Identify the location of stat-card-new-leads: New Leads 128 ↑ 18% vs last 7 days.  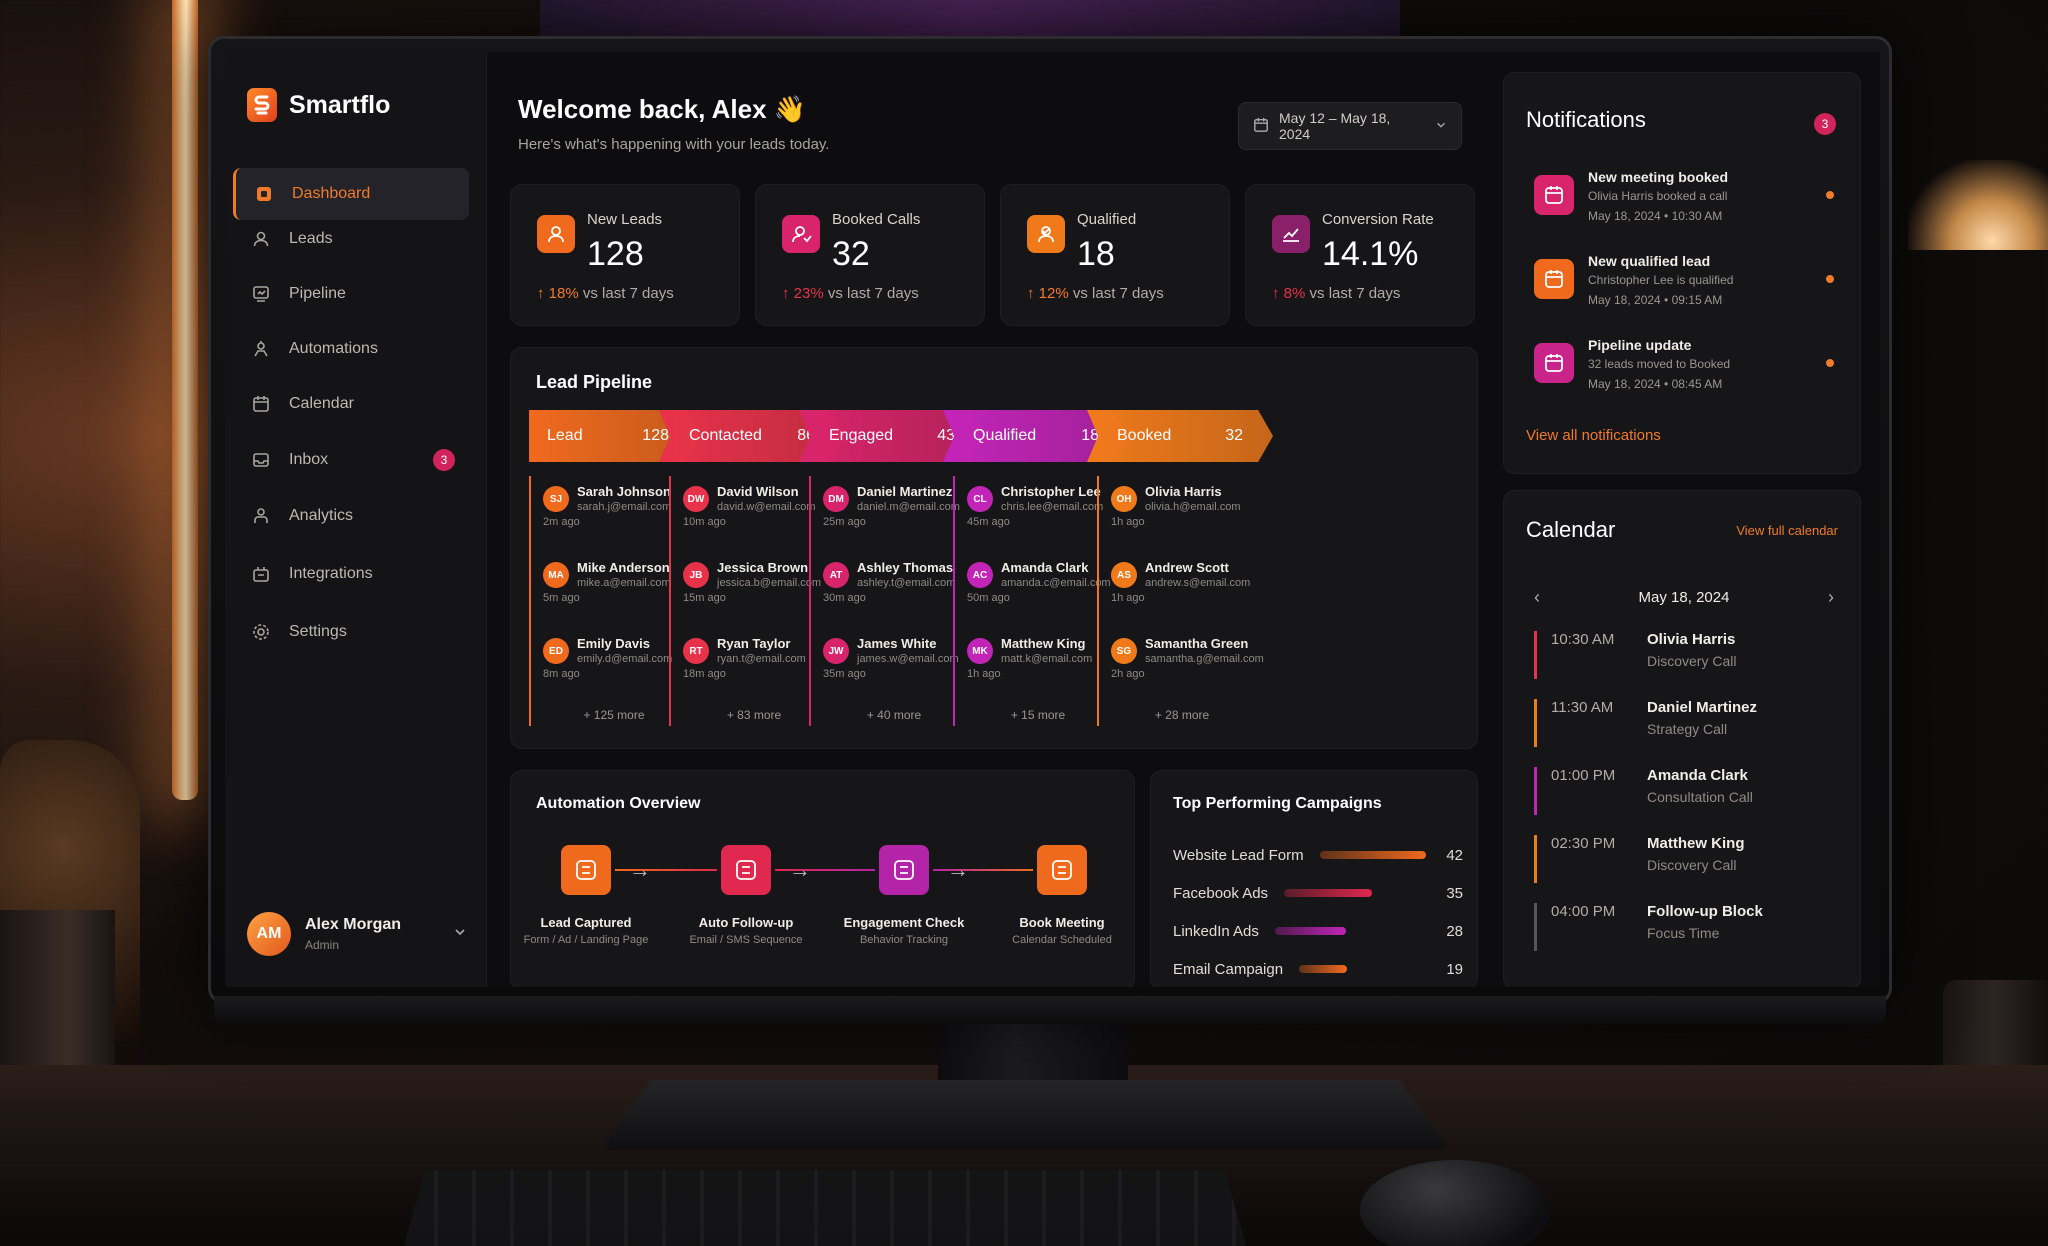
(625, 255).